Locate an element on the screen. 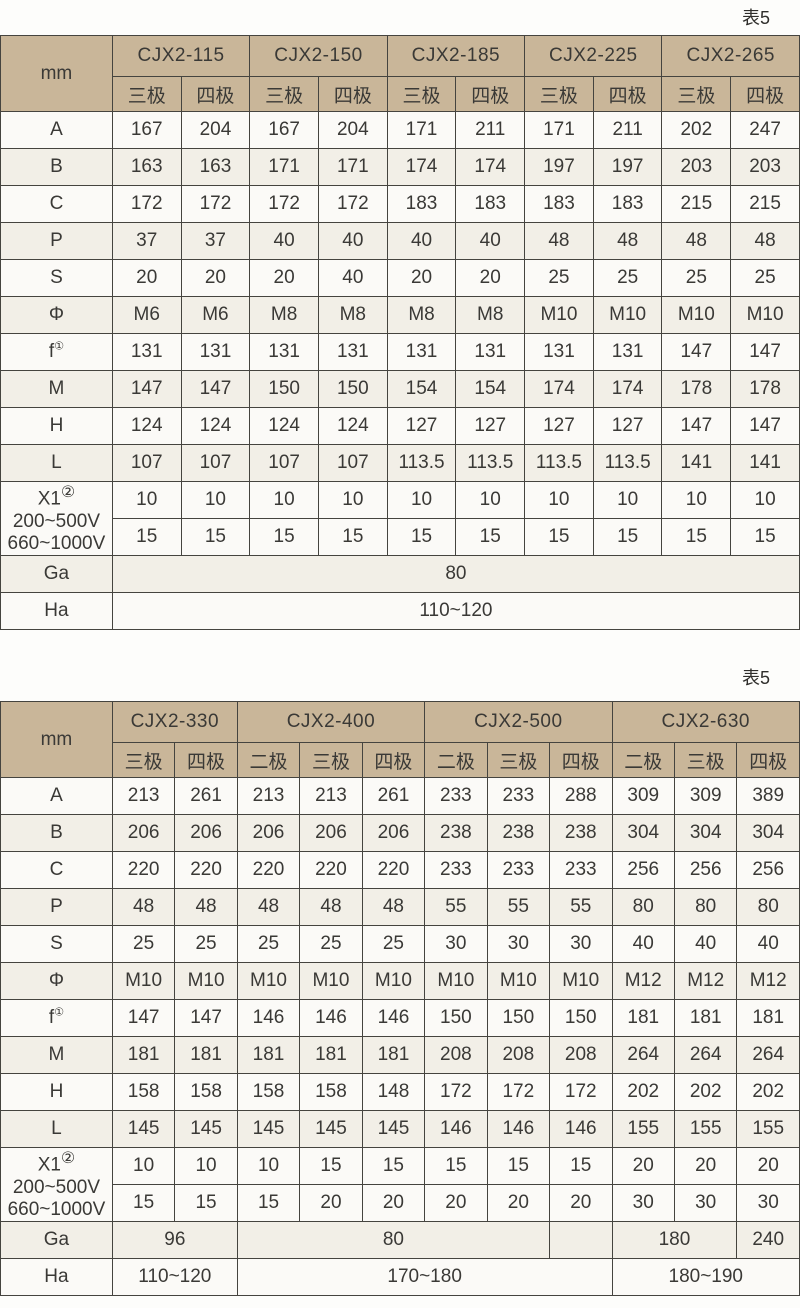 The width and height of the screenshot is (800, 1308). model-group-header: CJX2-185 is located at coordinates (456, 56).